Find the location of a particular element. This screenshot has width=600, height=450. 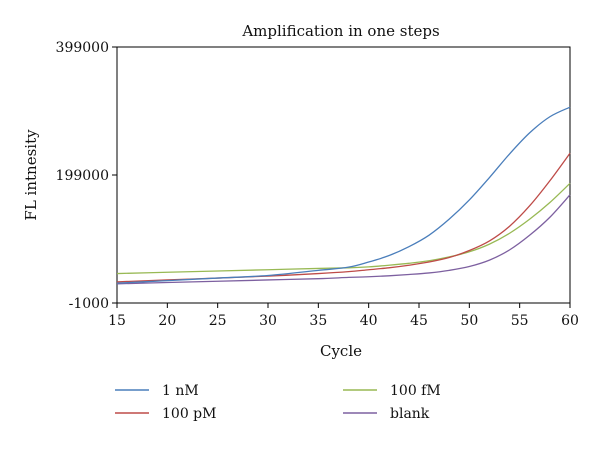

x-tick-label: 60 is located at coordinates (570, 321).